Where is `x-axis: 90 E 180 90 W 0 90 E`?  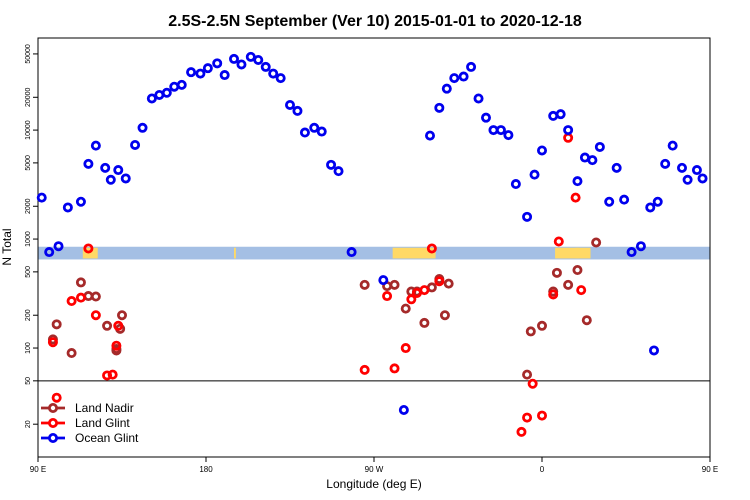 x-axis: 90 E 180 90 W 0 90 E is located at coordinates (374, 465).